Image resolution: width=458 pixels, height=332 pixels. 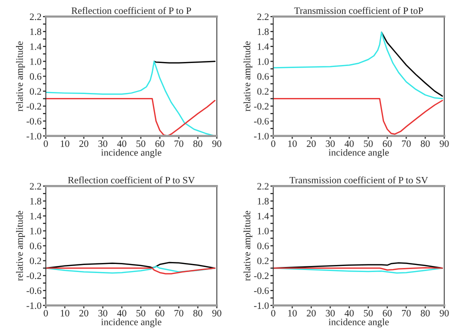 What do you see at coordinates (131, 180) in the screenshot?
I see `chart-title: Reflection coefficient of P to SV` at bounding box center [131, 180].